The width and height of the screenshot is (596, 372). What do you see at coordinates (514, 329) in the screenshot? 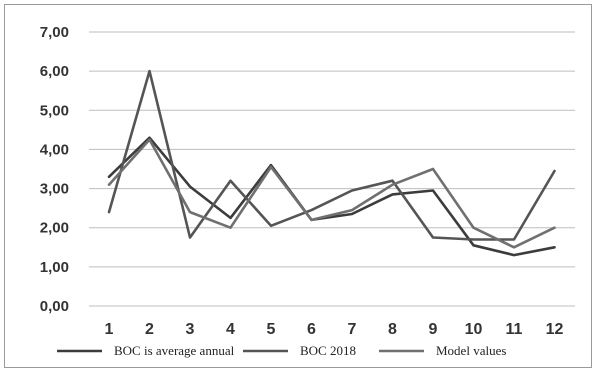
I see `x-tick-label: 11` at bounding box center [514, 329].